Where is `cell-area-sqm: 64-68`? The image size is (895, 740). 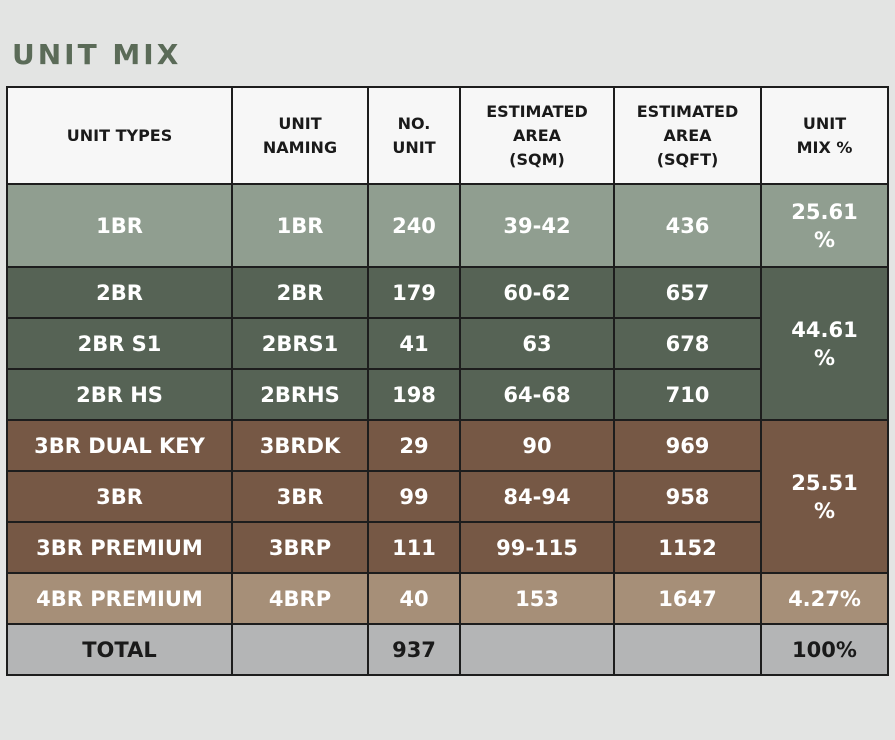 cell-area-sqm: 64-68 is located at coordinates (537, 394).